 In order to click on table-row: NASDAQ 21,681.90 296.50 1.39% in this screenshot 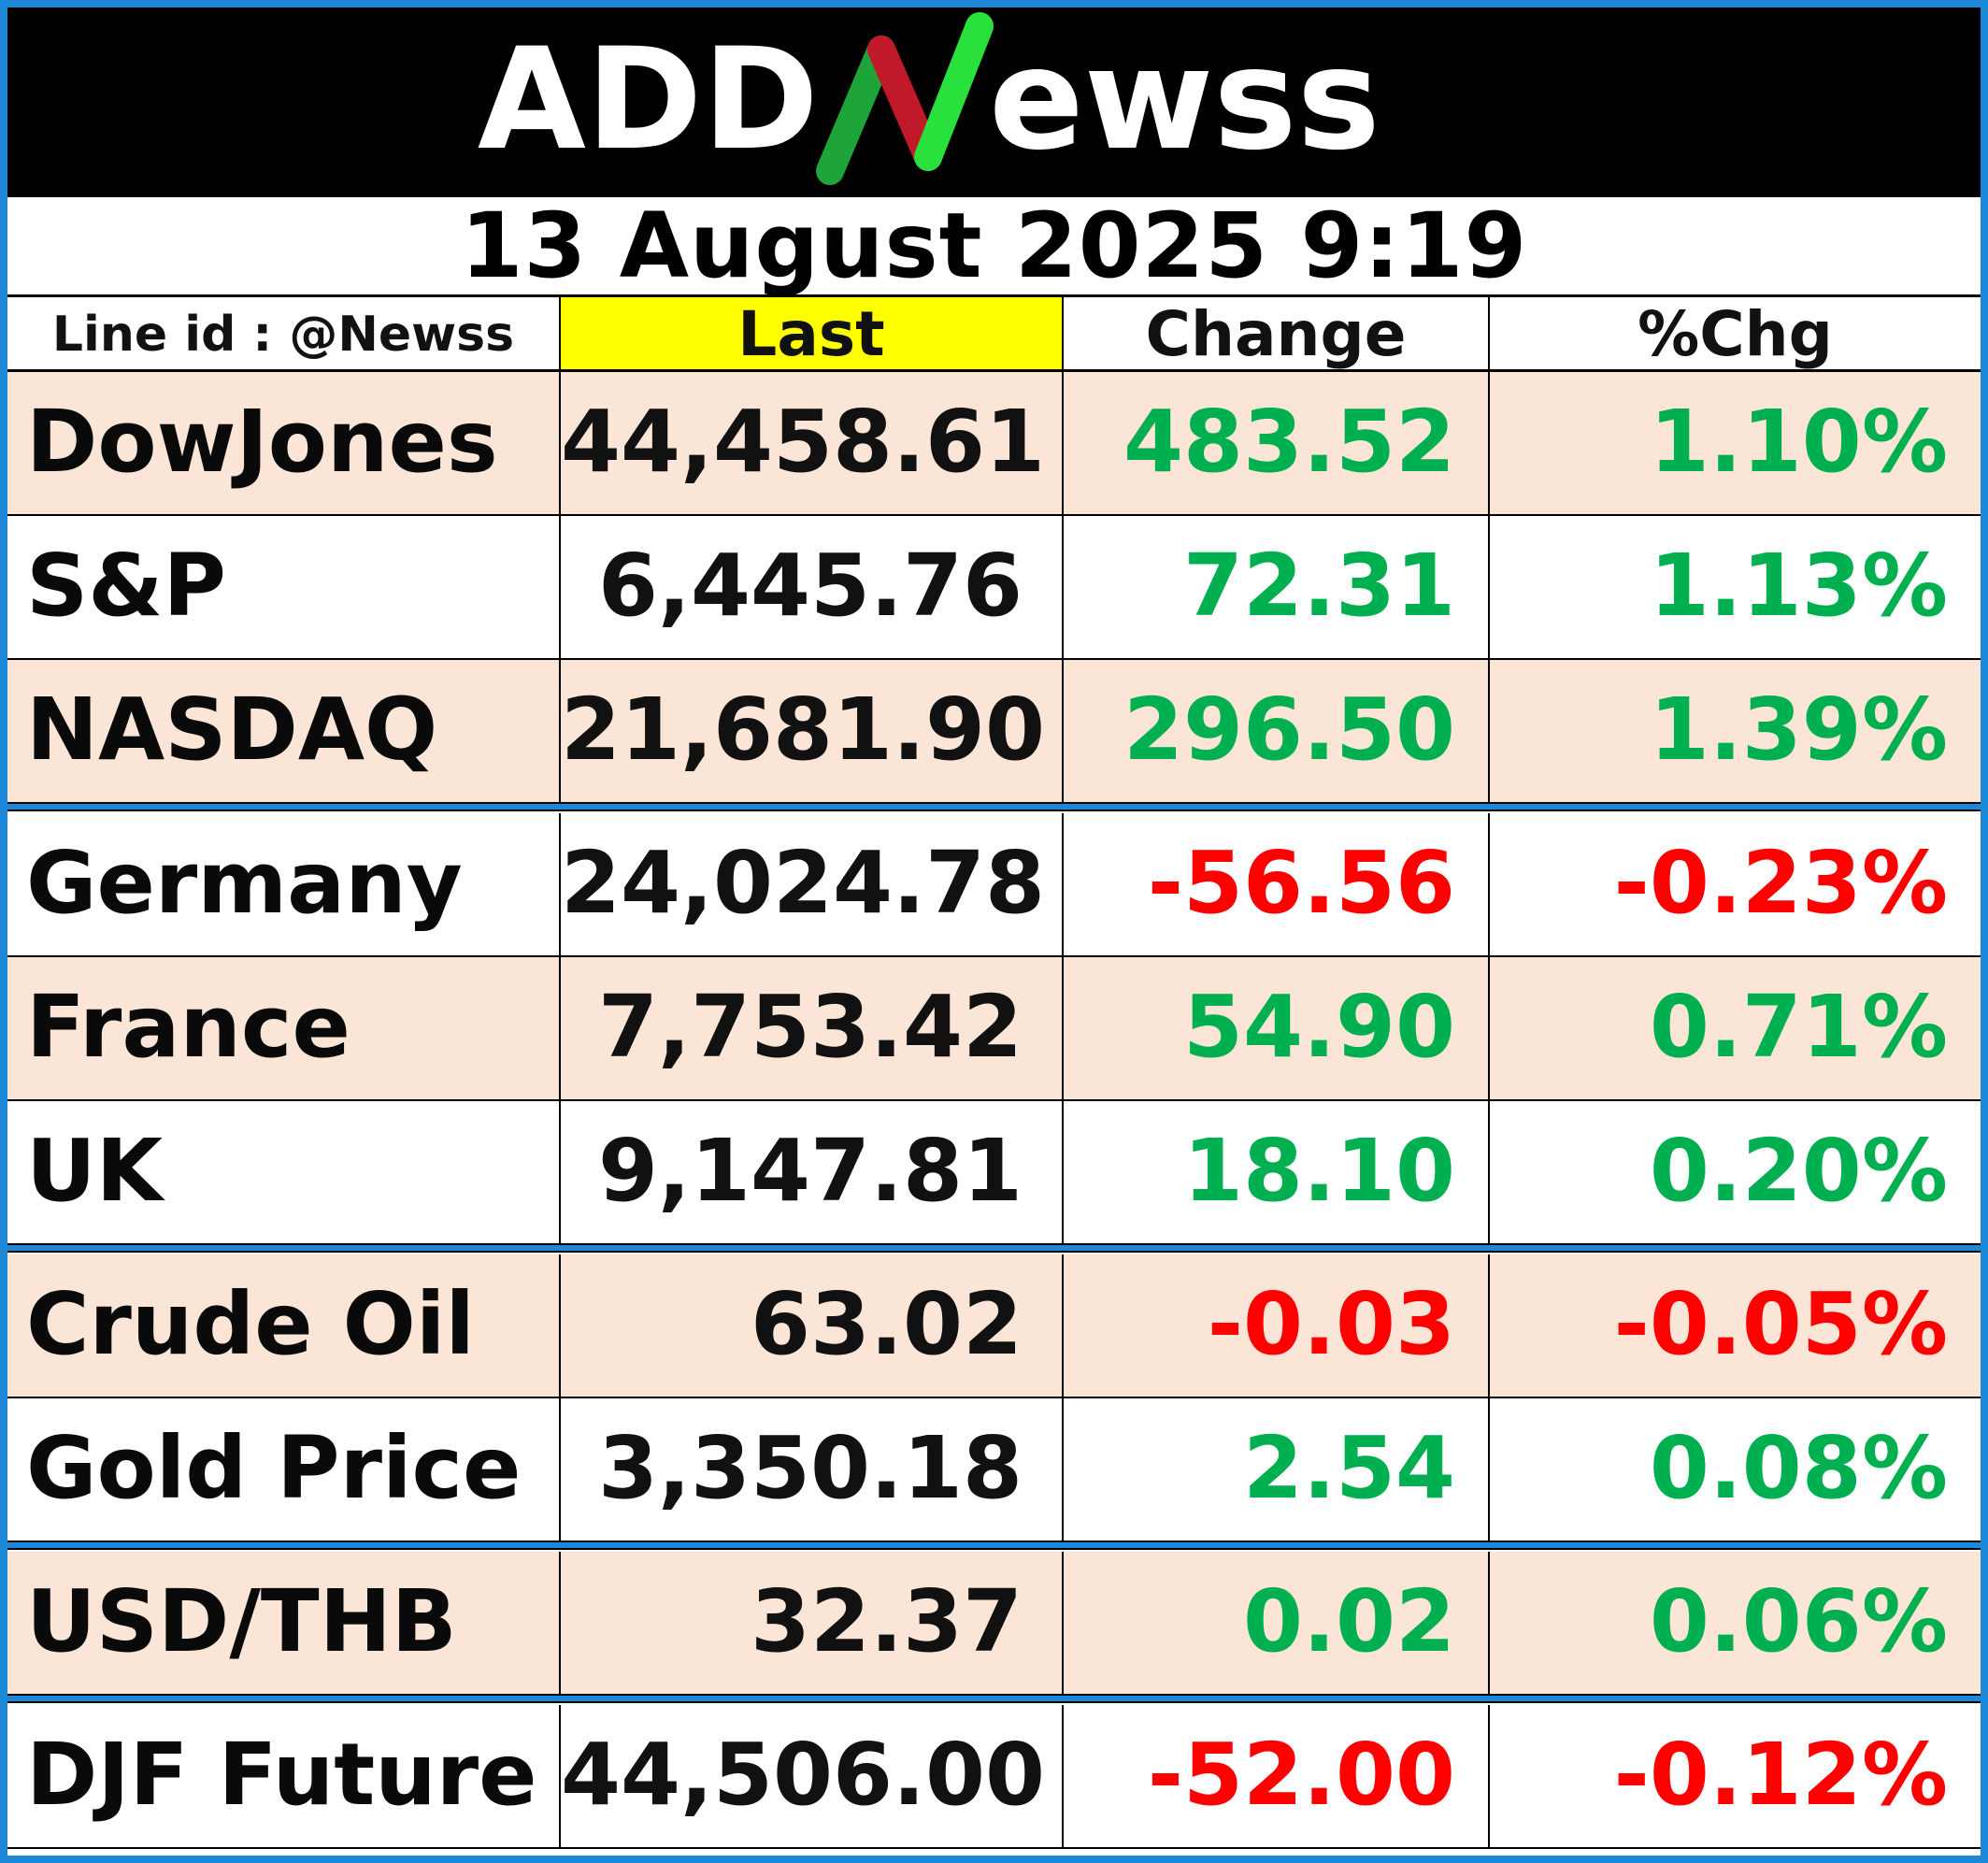, I will do `click(994, 732)`.